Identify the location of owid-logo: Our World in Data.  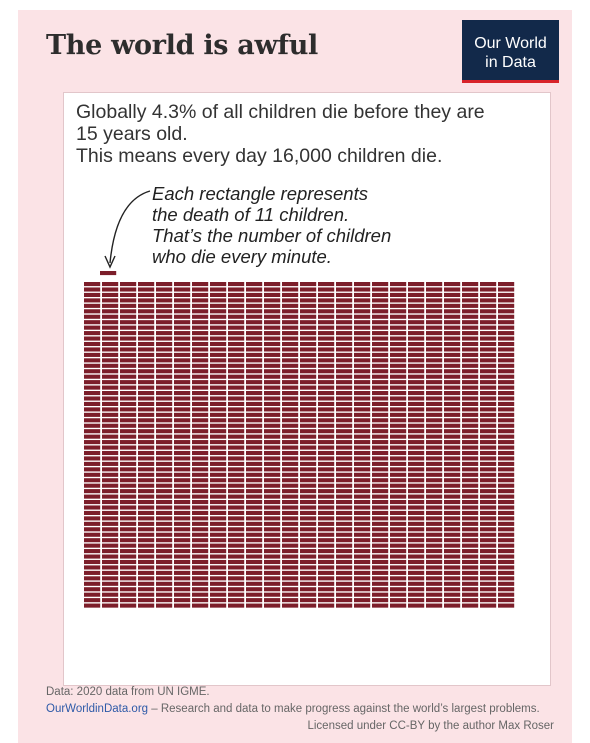
(510, 51).